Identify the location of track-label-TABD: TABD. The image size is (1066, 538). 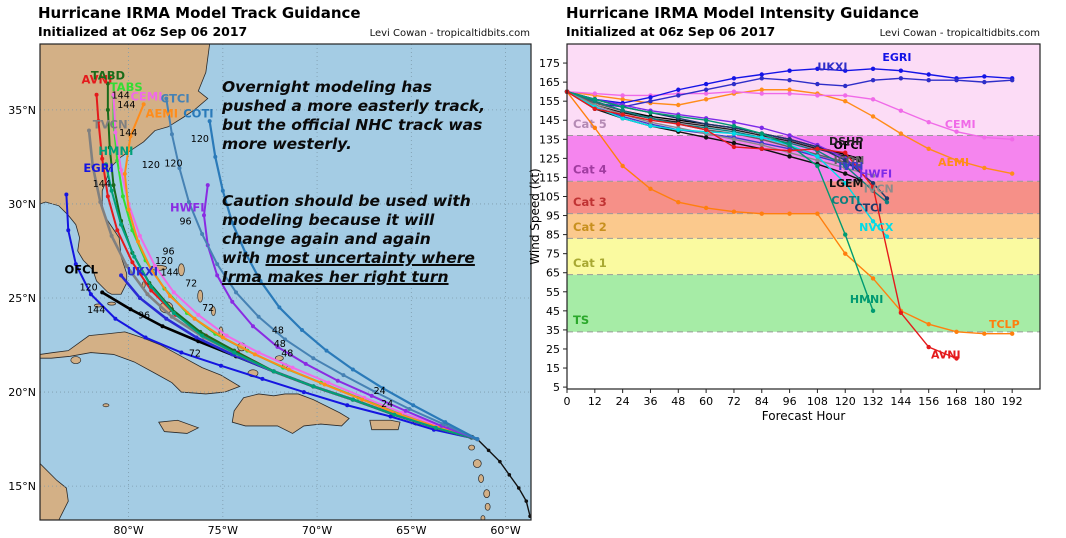
(108, 76).